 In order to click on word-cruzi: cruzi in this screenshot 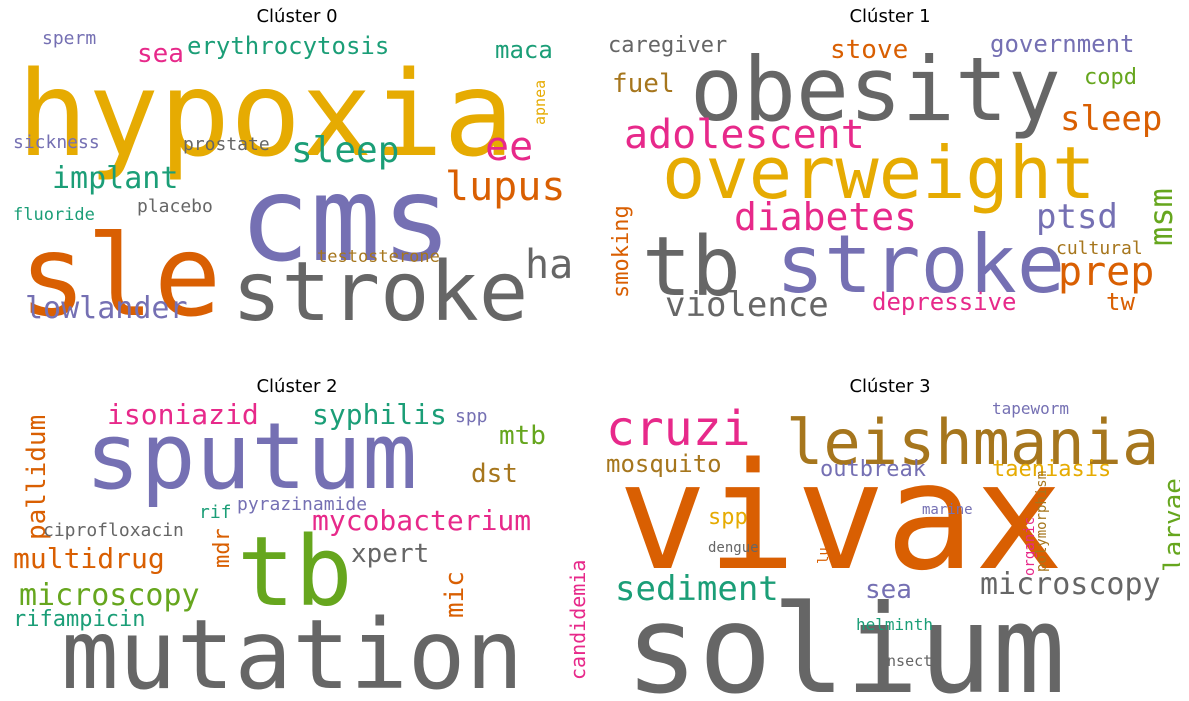, I will do `click(678, 429)`.